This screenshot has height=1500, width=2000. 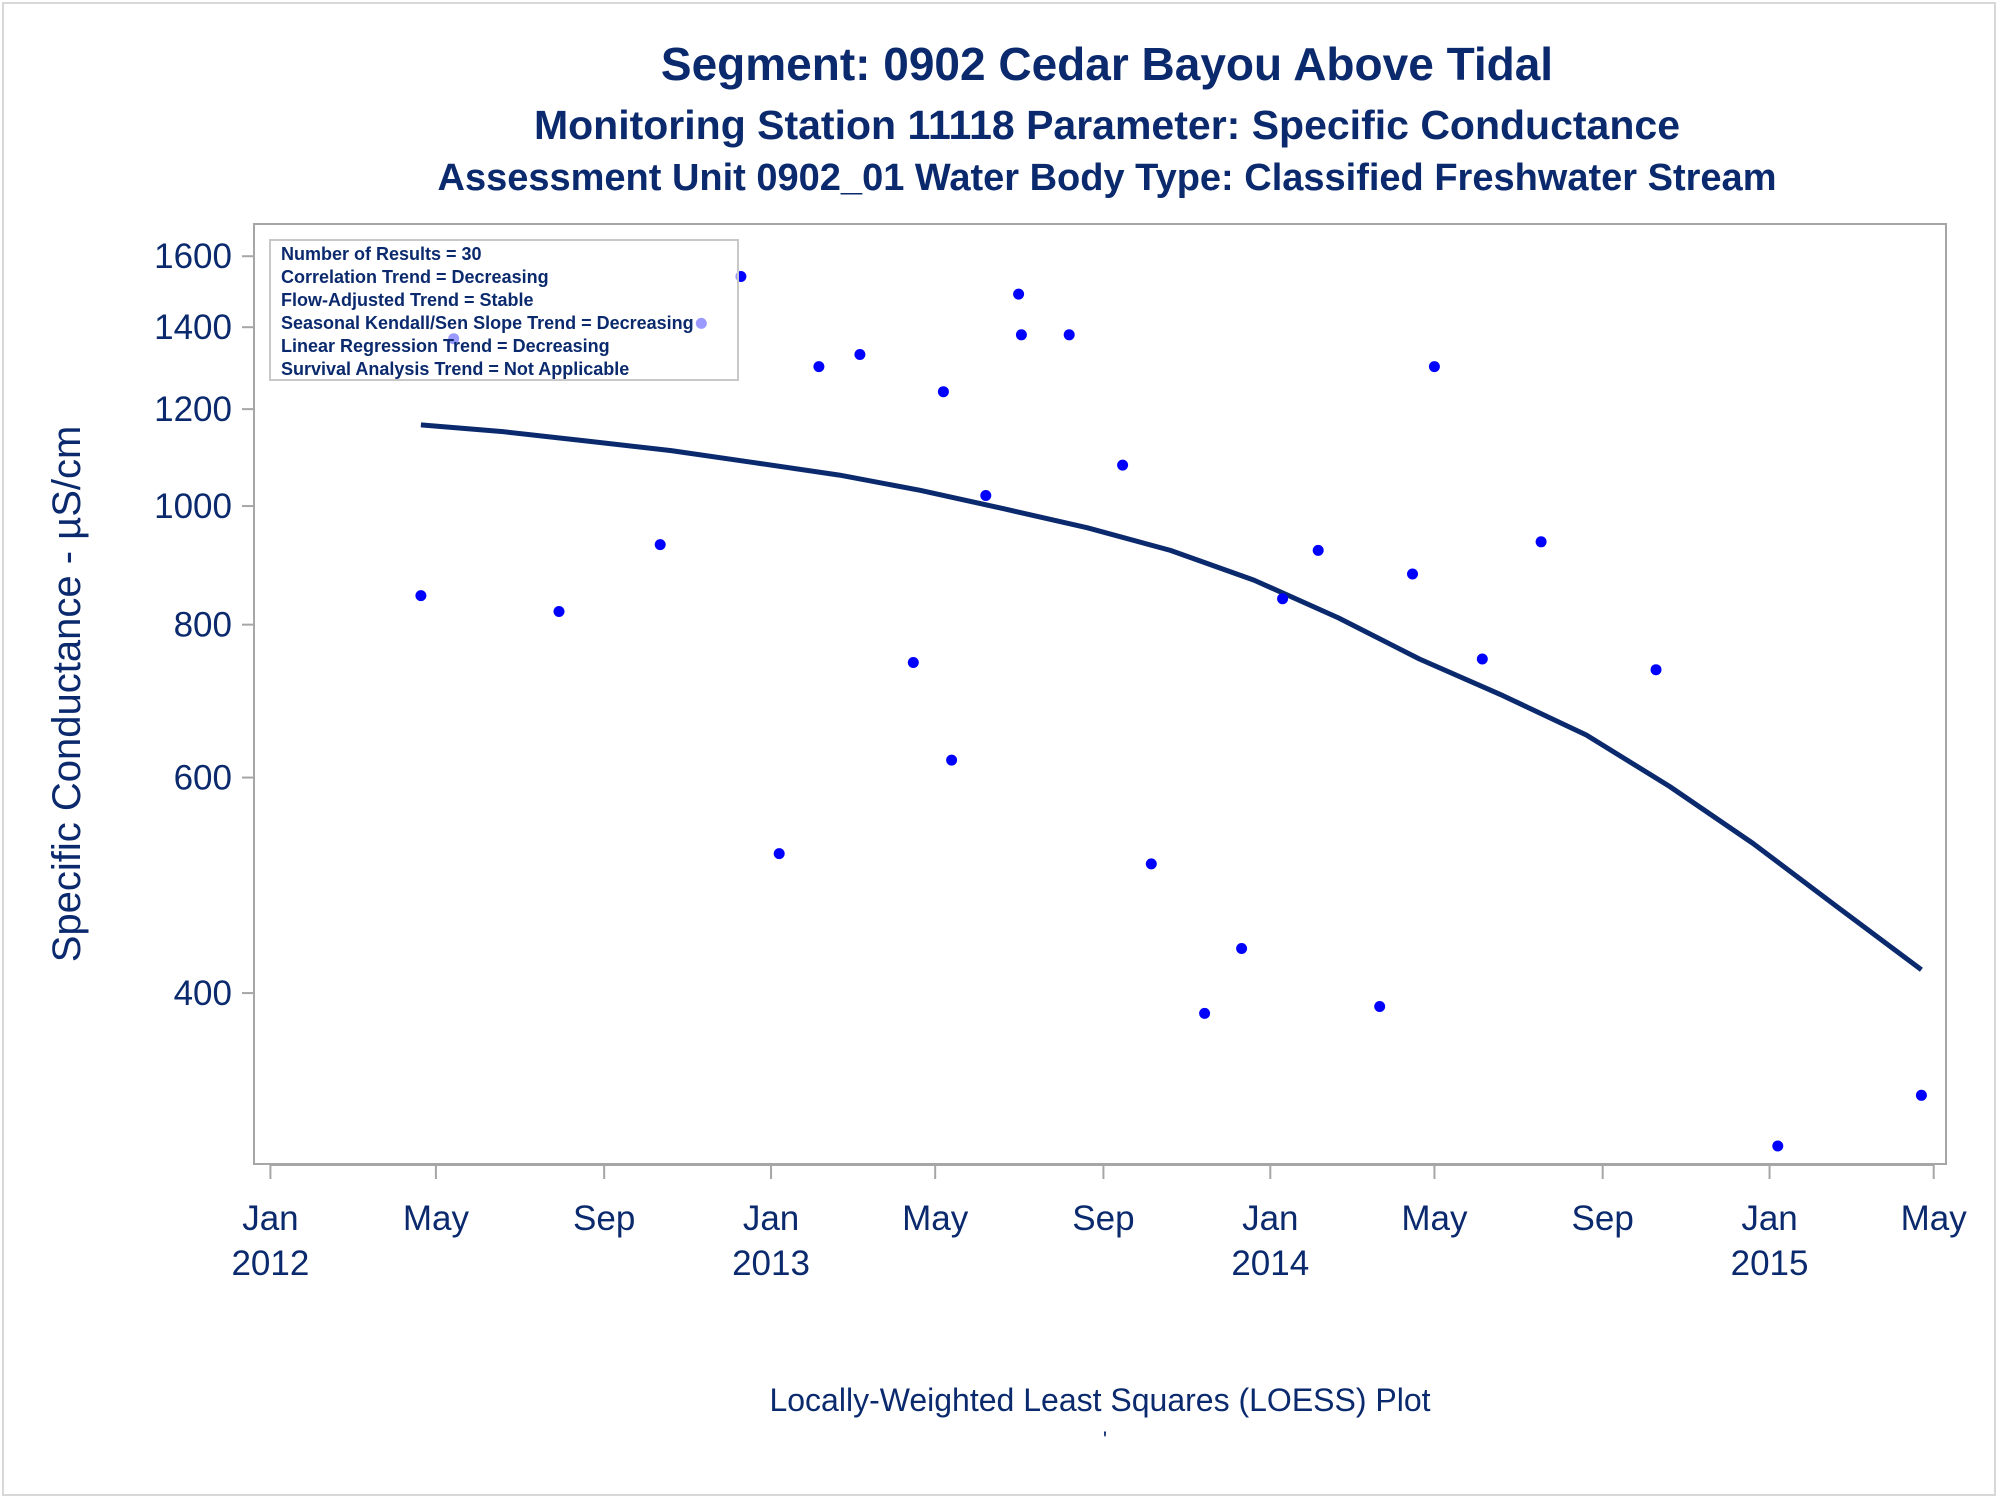 What do you see at coordinates (1105, 1439) in the screenshot?
I see `footnote-mark: '` at bounding box center [1105, 1439].